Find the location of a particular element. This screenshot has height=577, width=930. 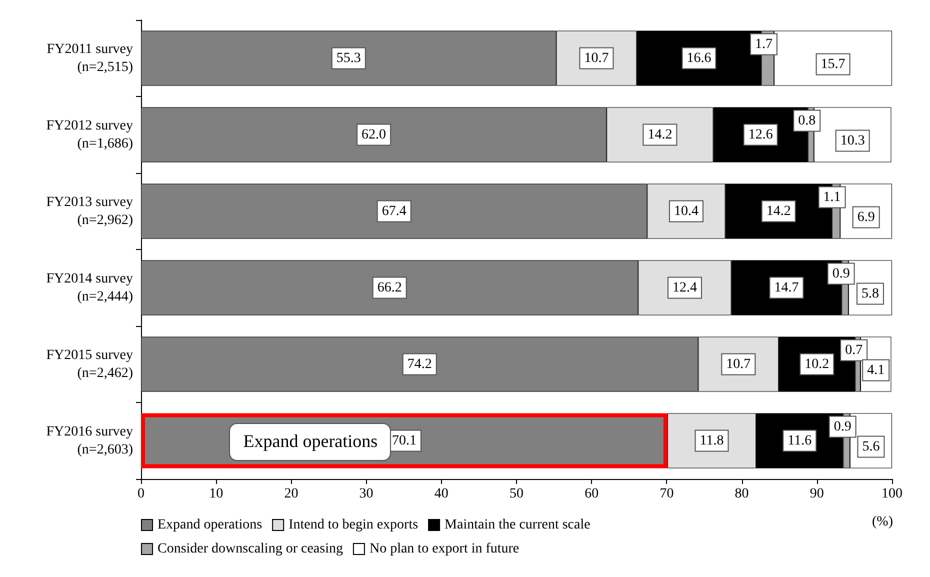

x-tick-label: 40 is located at coordinates (441, 494).